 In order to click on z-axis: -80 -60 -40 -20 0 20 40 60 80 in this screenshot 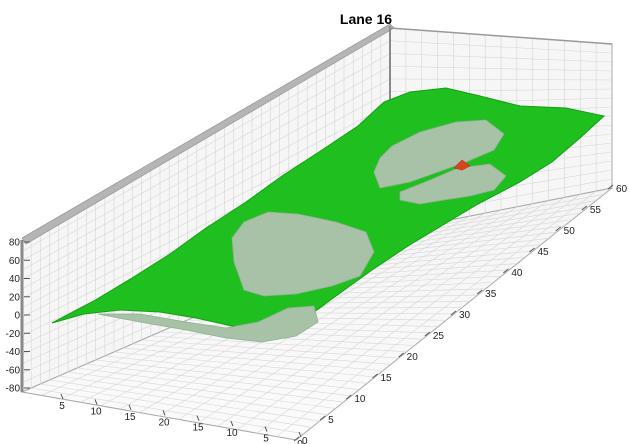, I will do `click(18, 316)`.